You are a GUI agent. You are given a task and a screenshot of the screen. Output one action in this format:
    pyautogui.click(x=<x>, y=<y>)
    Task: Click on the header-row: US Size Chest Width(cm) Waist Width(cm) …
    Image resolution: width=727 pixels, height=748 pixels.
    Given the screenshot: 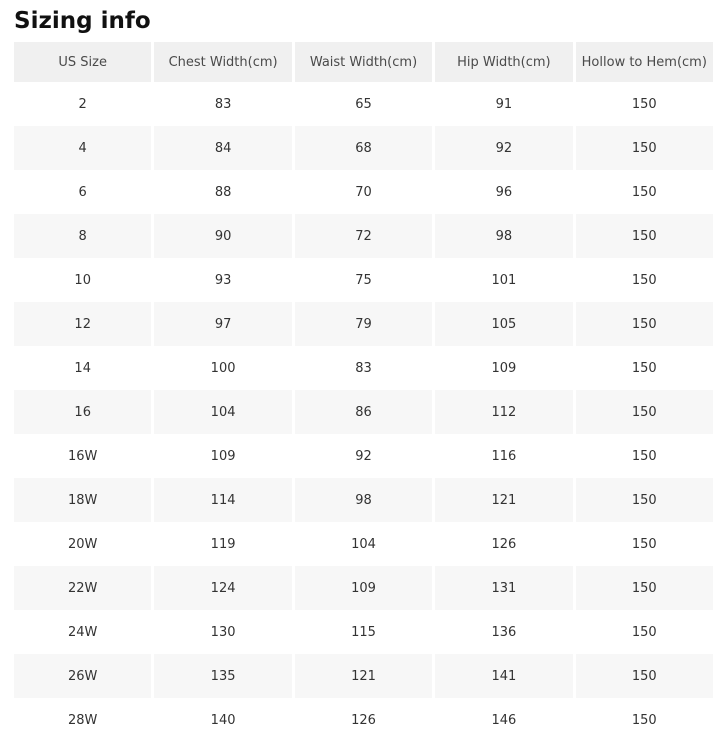 What is the action you would take?
    pyautogui.click(x=363, y=62)
    